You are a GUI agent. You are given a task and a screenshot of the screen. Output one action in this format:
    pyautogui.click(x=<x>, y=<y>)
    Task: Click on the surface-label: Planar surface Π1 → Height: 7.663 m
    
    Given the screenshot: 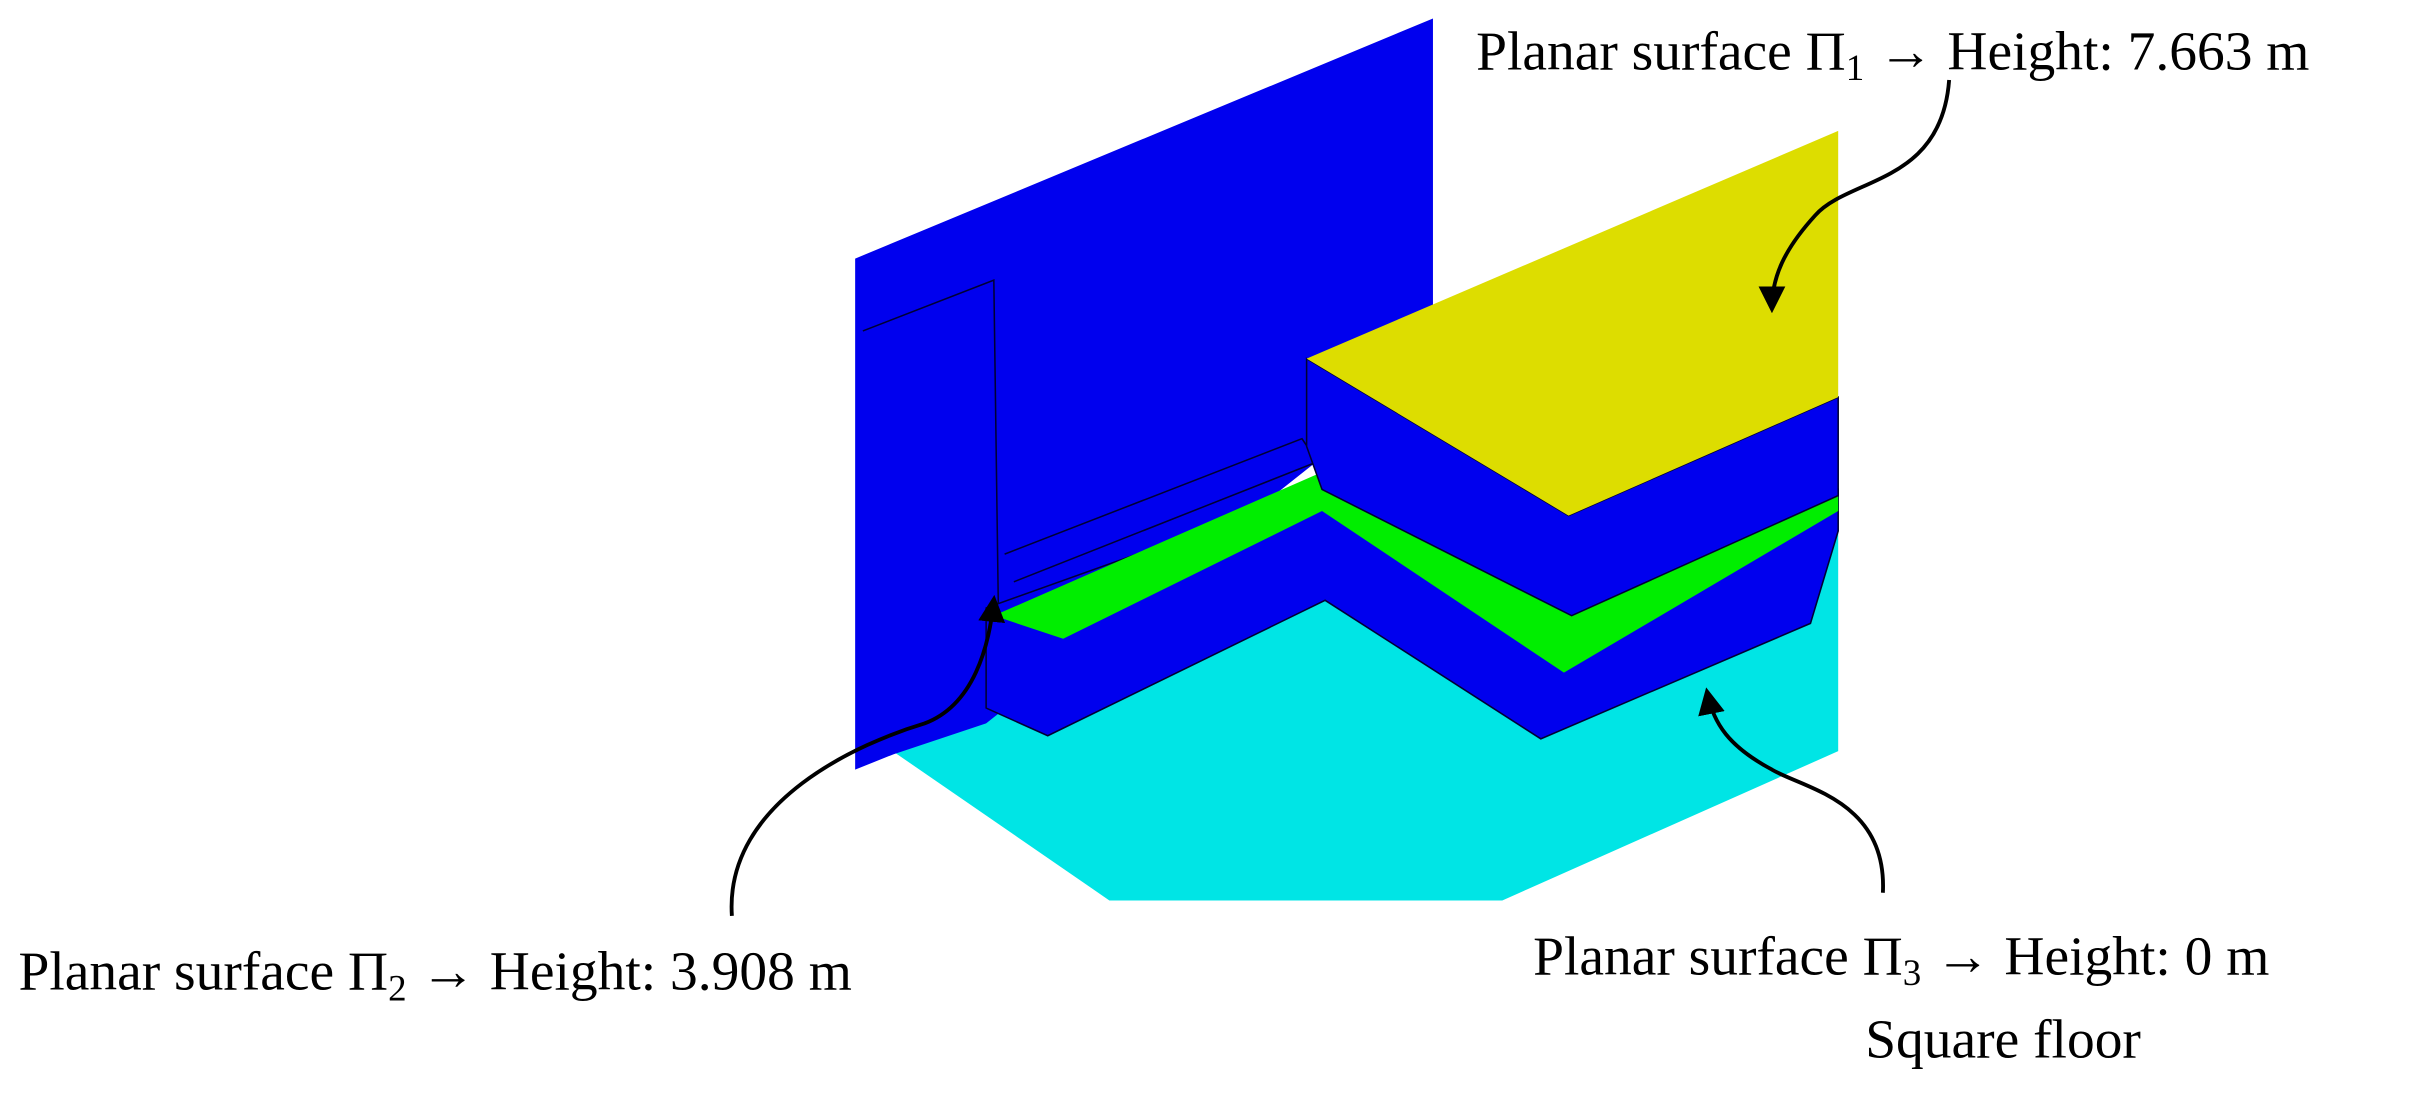 What is the action you would take?
    pyautogui.click(x=1892, y=54)
    